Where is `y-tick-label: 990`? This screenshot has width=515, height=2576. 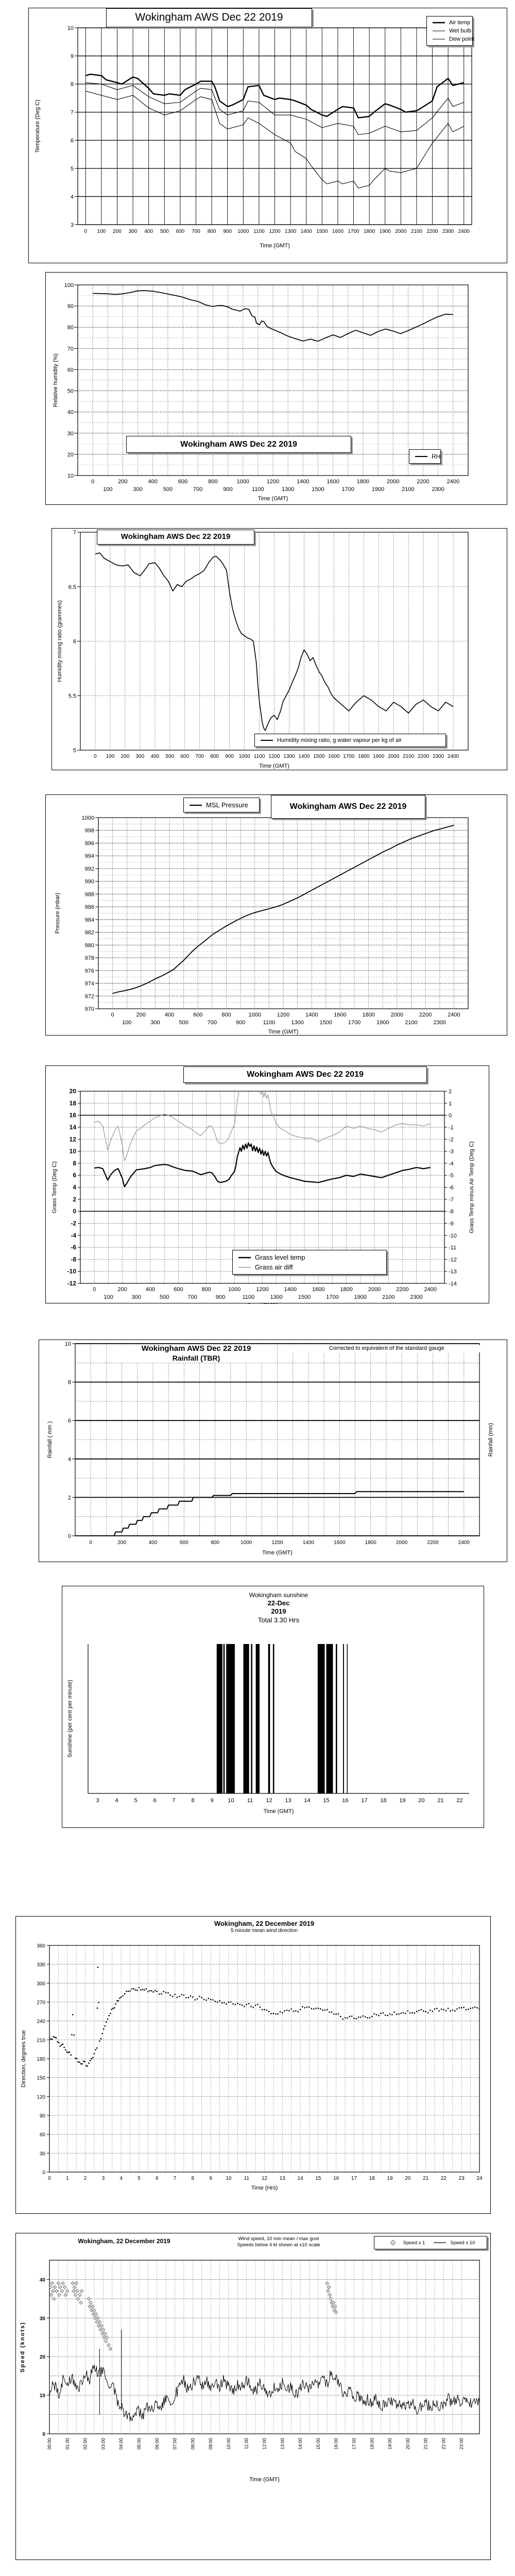
y-tick-label: 990 is located at coordinates (89, 882).